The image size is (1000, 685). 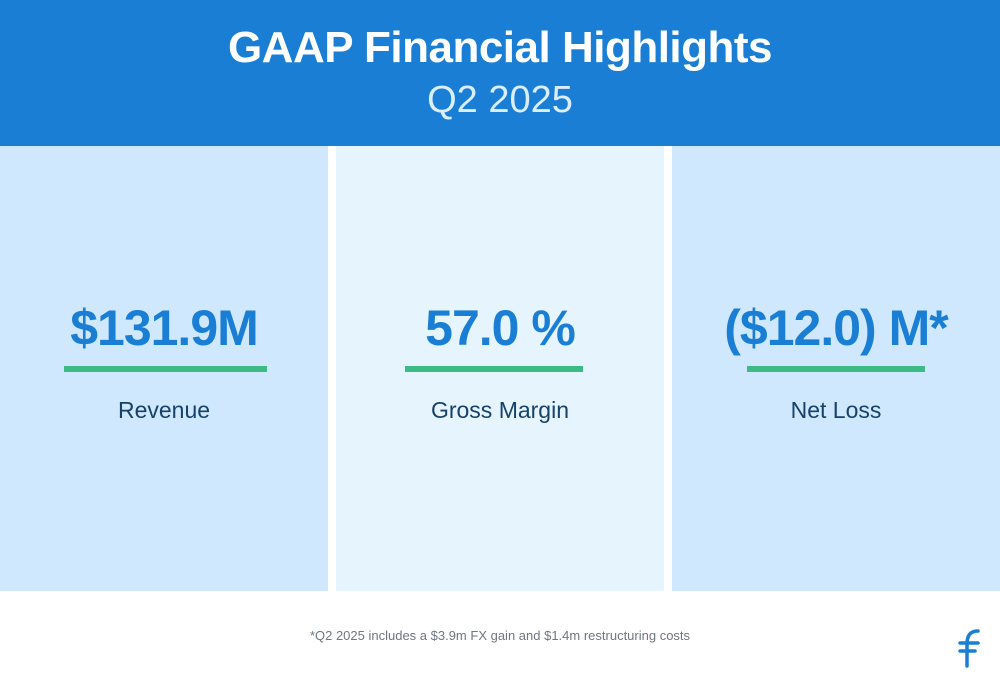 I want to click on gross-margin-value: 57.0 %, so click(x=500, y=328).